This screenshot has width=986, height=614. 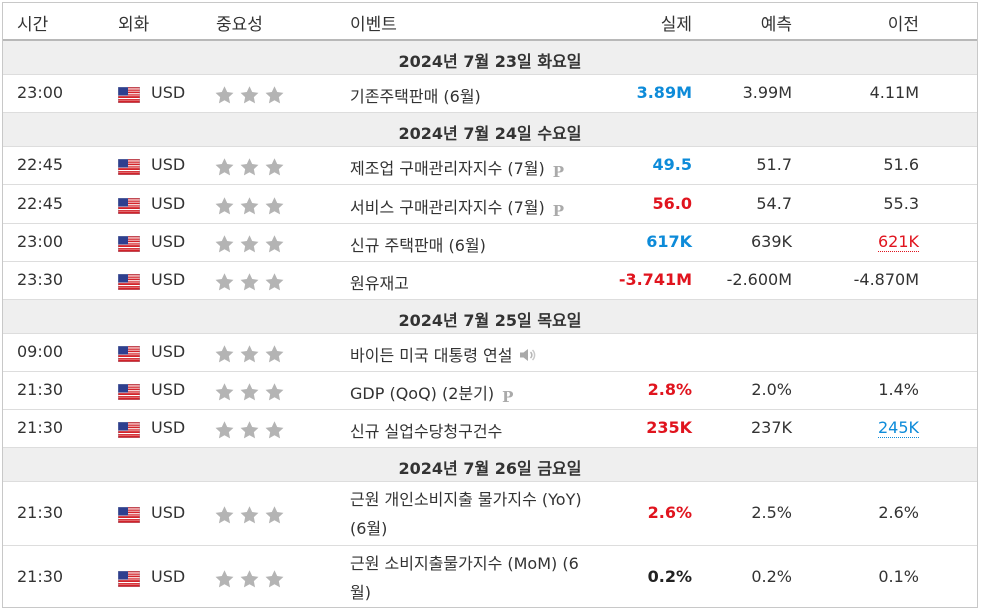 I want to click on actual-value: 235K, so click(x=669, y=427).